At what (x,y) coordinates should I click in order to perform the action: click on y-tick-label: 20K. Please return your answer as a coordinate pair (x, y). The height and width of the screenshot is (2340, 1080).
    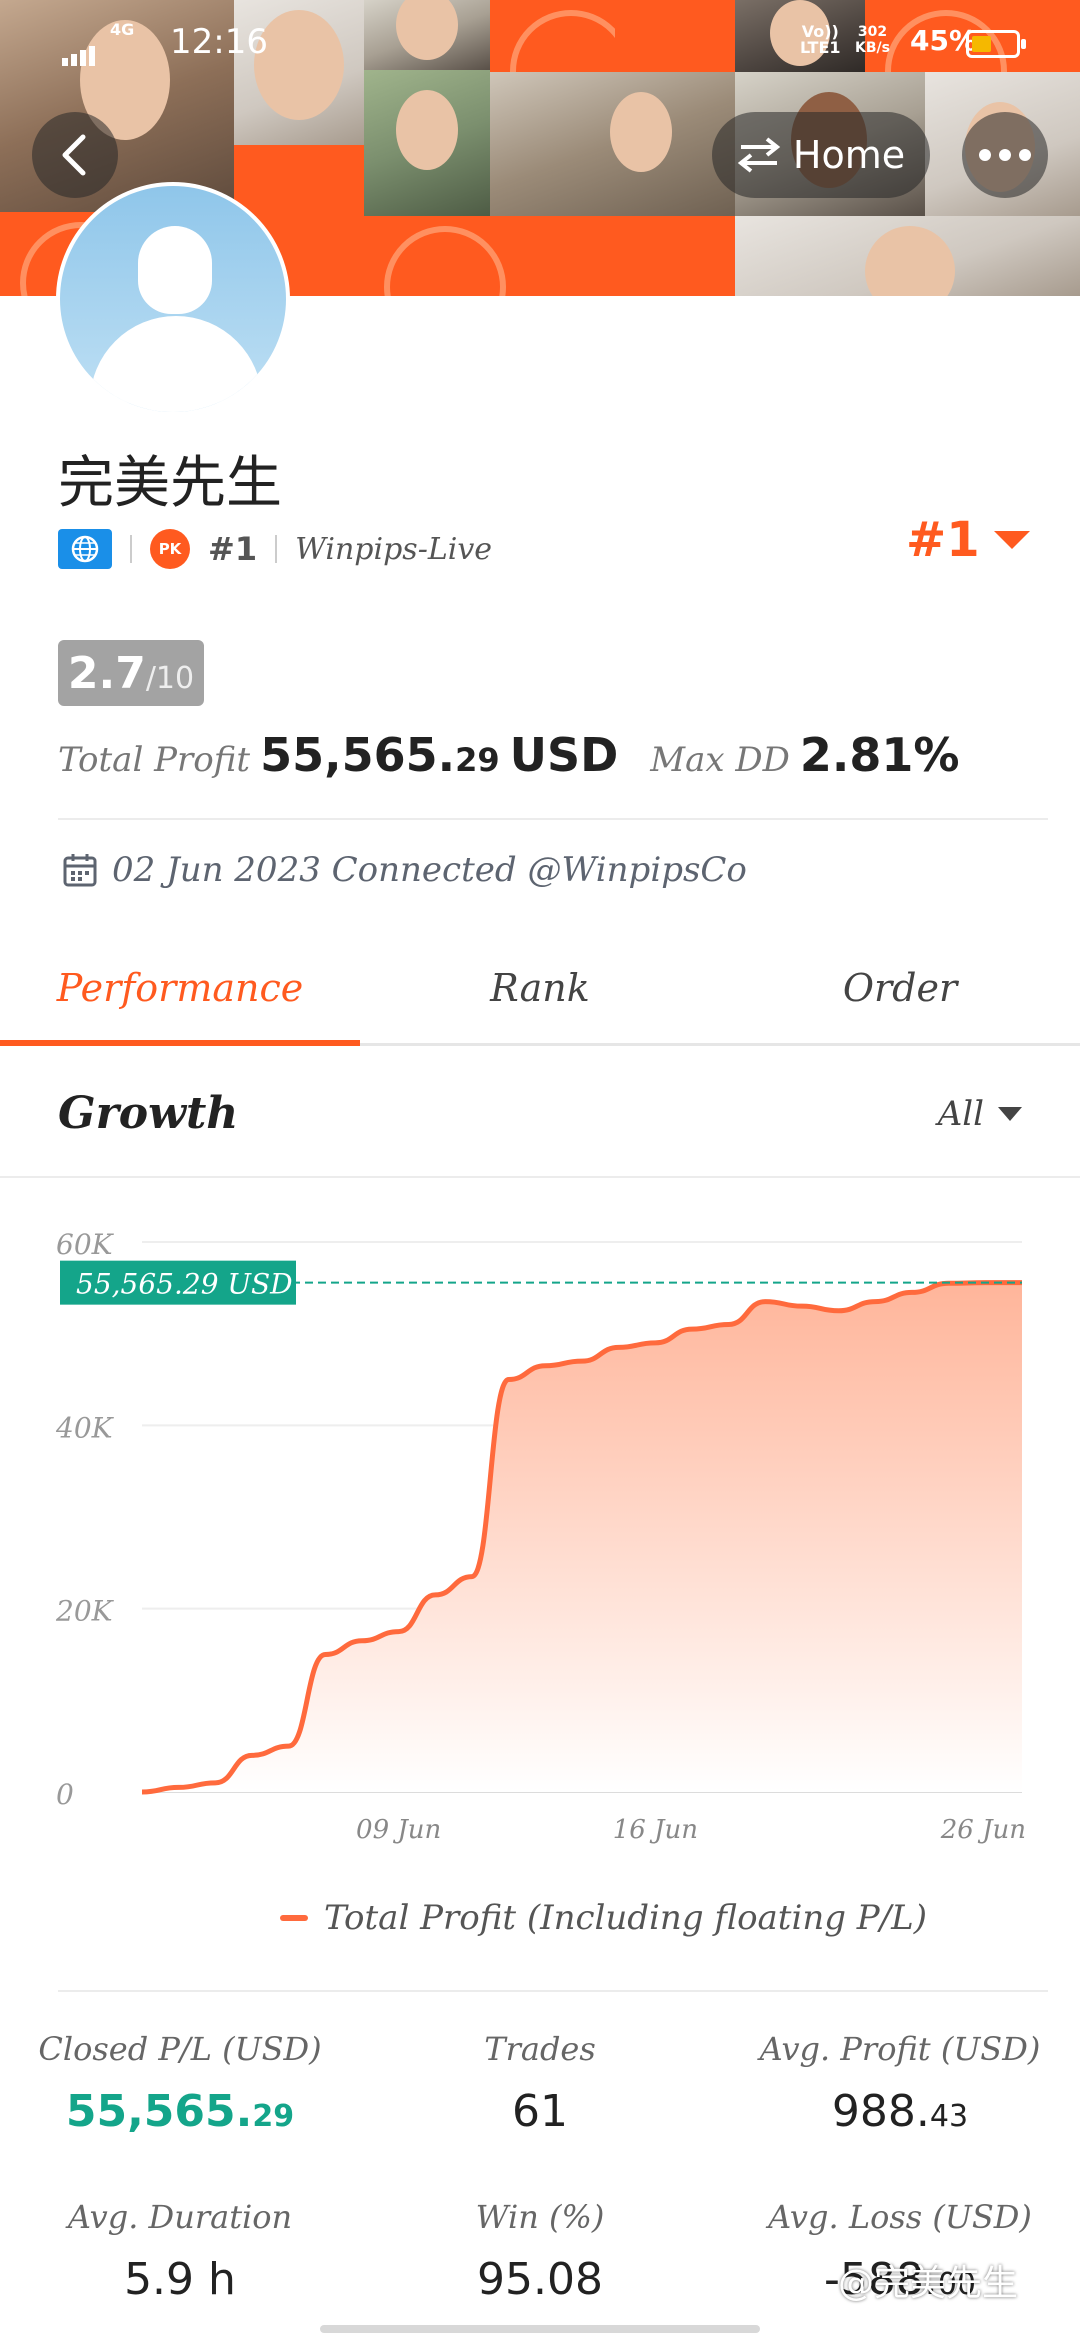
    Looking at the image, I should click on (85, 1611).